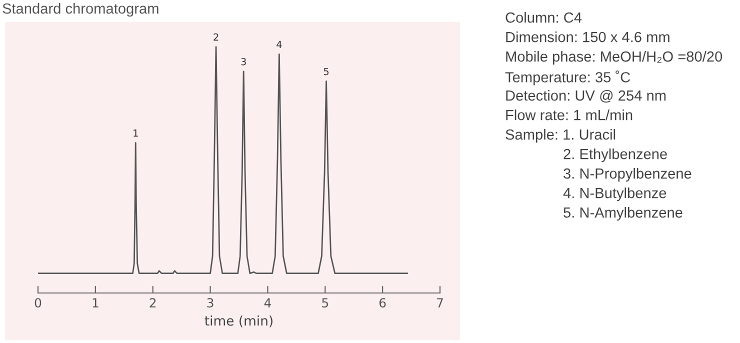 Image resolution: width=740 pixels, height=343 pixels. What do you see at coordinates (544, 17) in the screenshot?
I see `text: Column: C4` at bounding box center [544, 17].